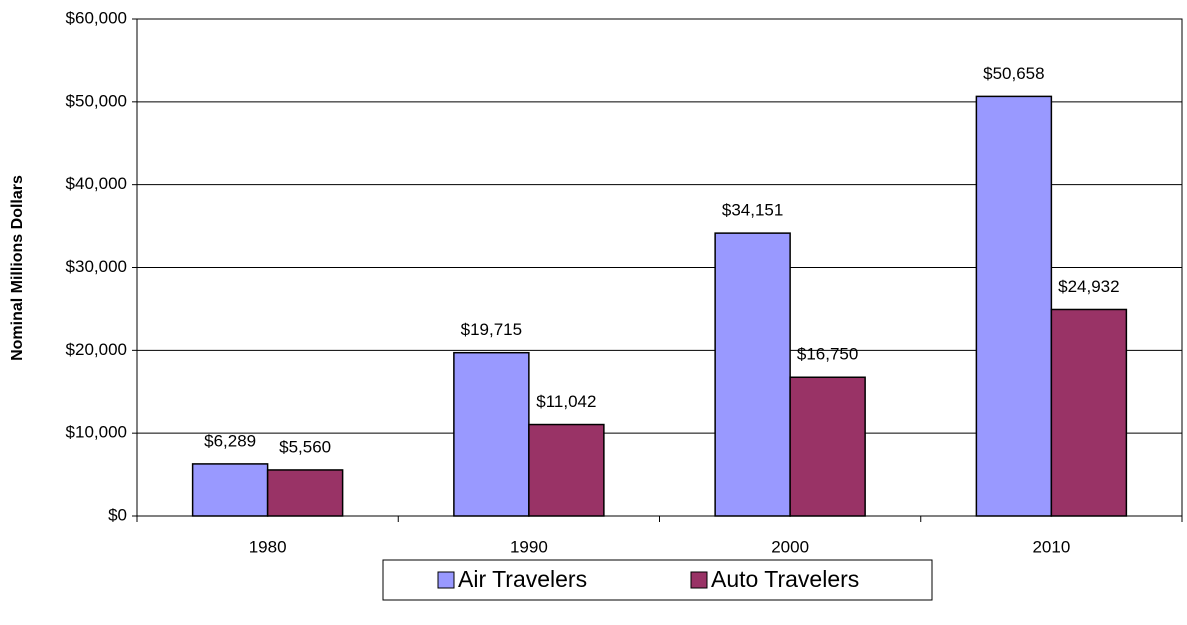  Describe the element at coordinates (1088, 286) in the screenshot. I see `data-label: $24,932` at that location.